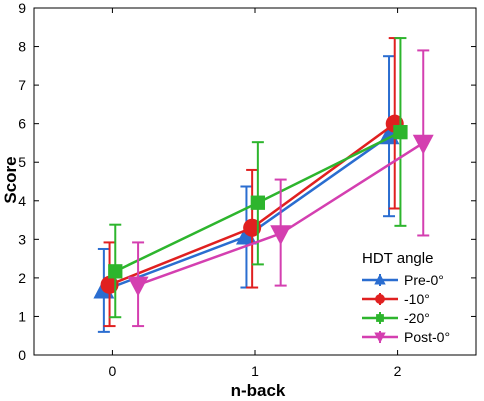 This screenshot has width=484, height=401. I want to click on y-tick-label: 3, so click(22, 239).